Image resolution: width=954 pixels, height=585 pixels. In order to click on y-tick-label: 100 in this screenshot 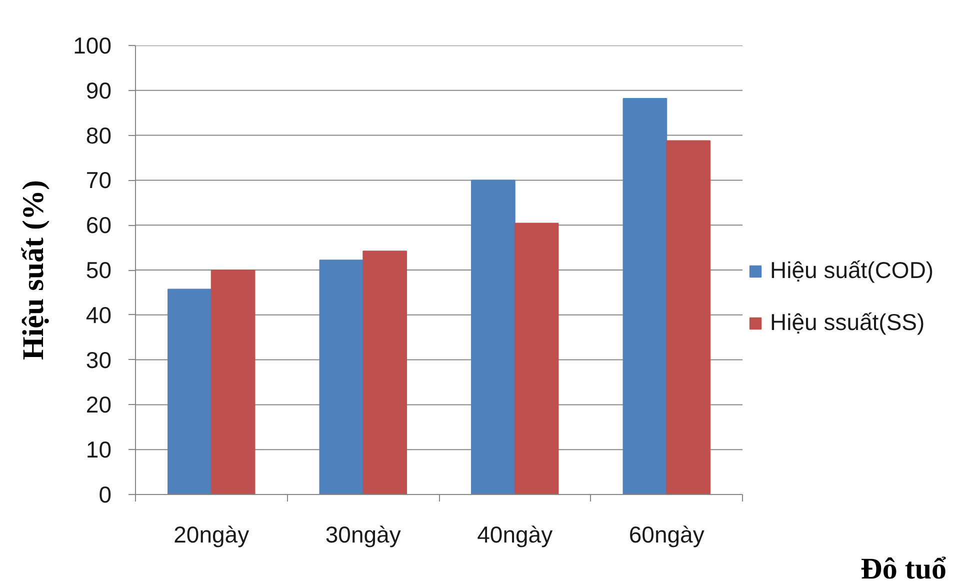, I will do `click(92, 45)`.